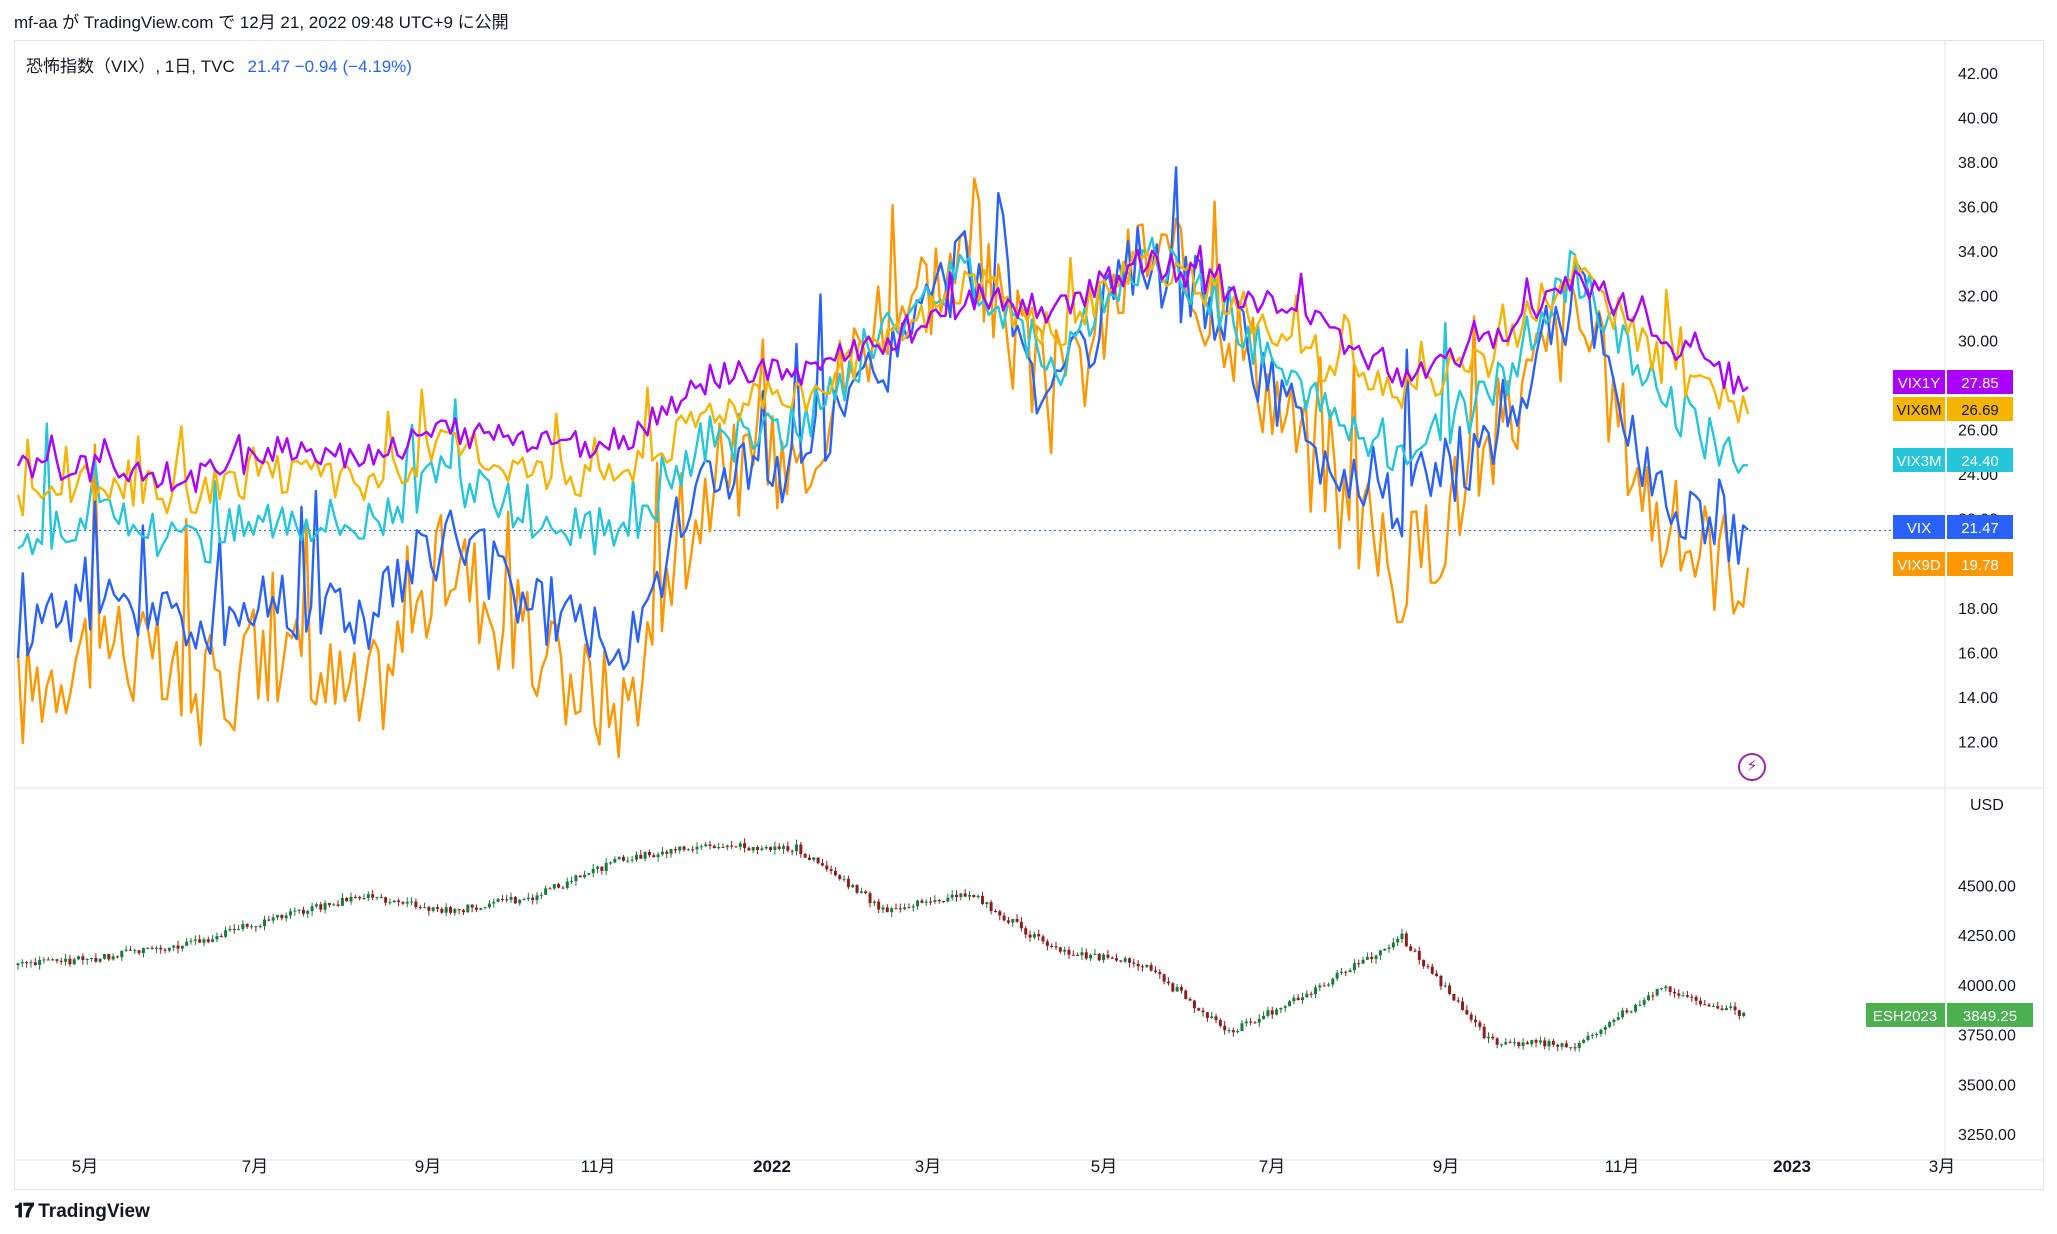 Image resolution: width=2057 pixels, height=1234 pixels. Describe the element at coordinates (1980, 383) in the screenshot. I see `series-value-label: 27.85` at that location.